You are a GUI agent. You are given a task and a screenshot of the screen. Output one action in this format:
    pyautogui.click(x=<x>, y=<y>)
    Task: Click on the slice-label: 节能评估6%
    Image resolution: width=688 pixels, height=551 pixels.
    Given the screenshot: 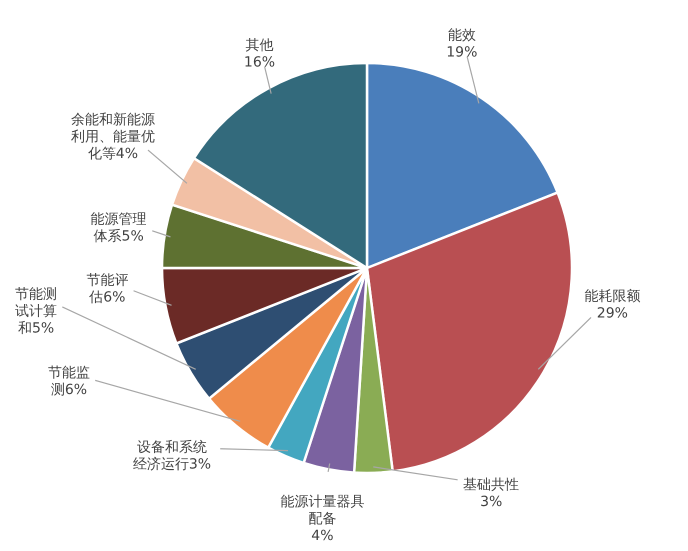 What is the action you would take?
    pyautogui.click(x=107, y=289)
    